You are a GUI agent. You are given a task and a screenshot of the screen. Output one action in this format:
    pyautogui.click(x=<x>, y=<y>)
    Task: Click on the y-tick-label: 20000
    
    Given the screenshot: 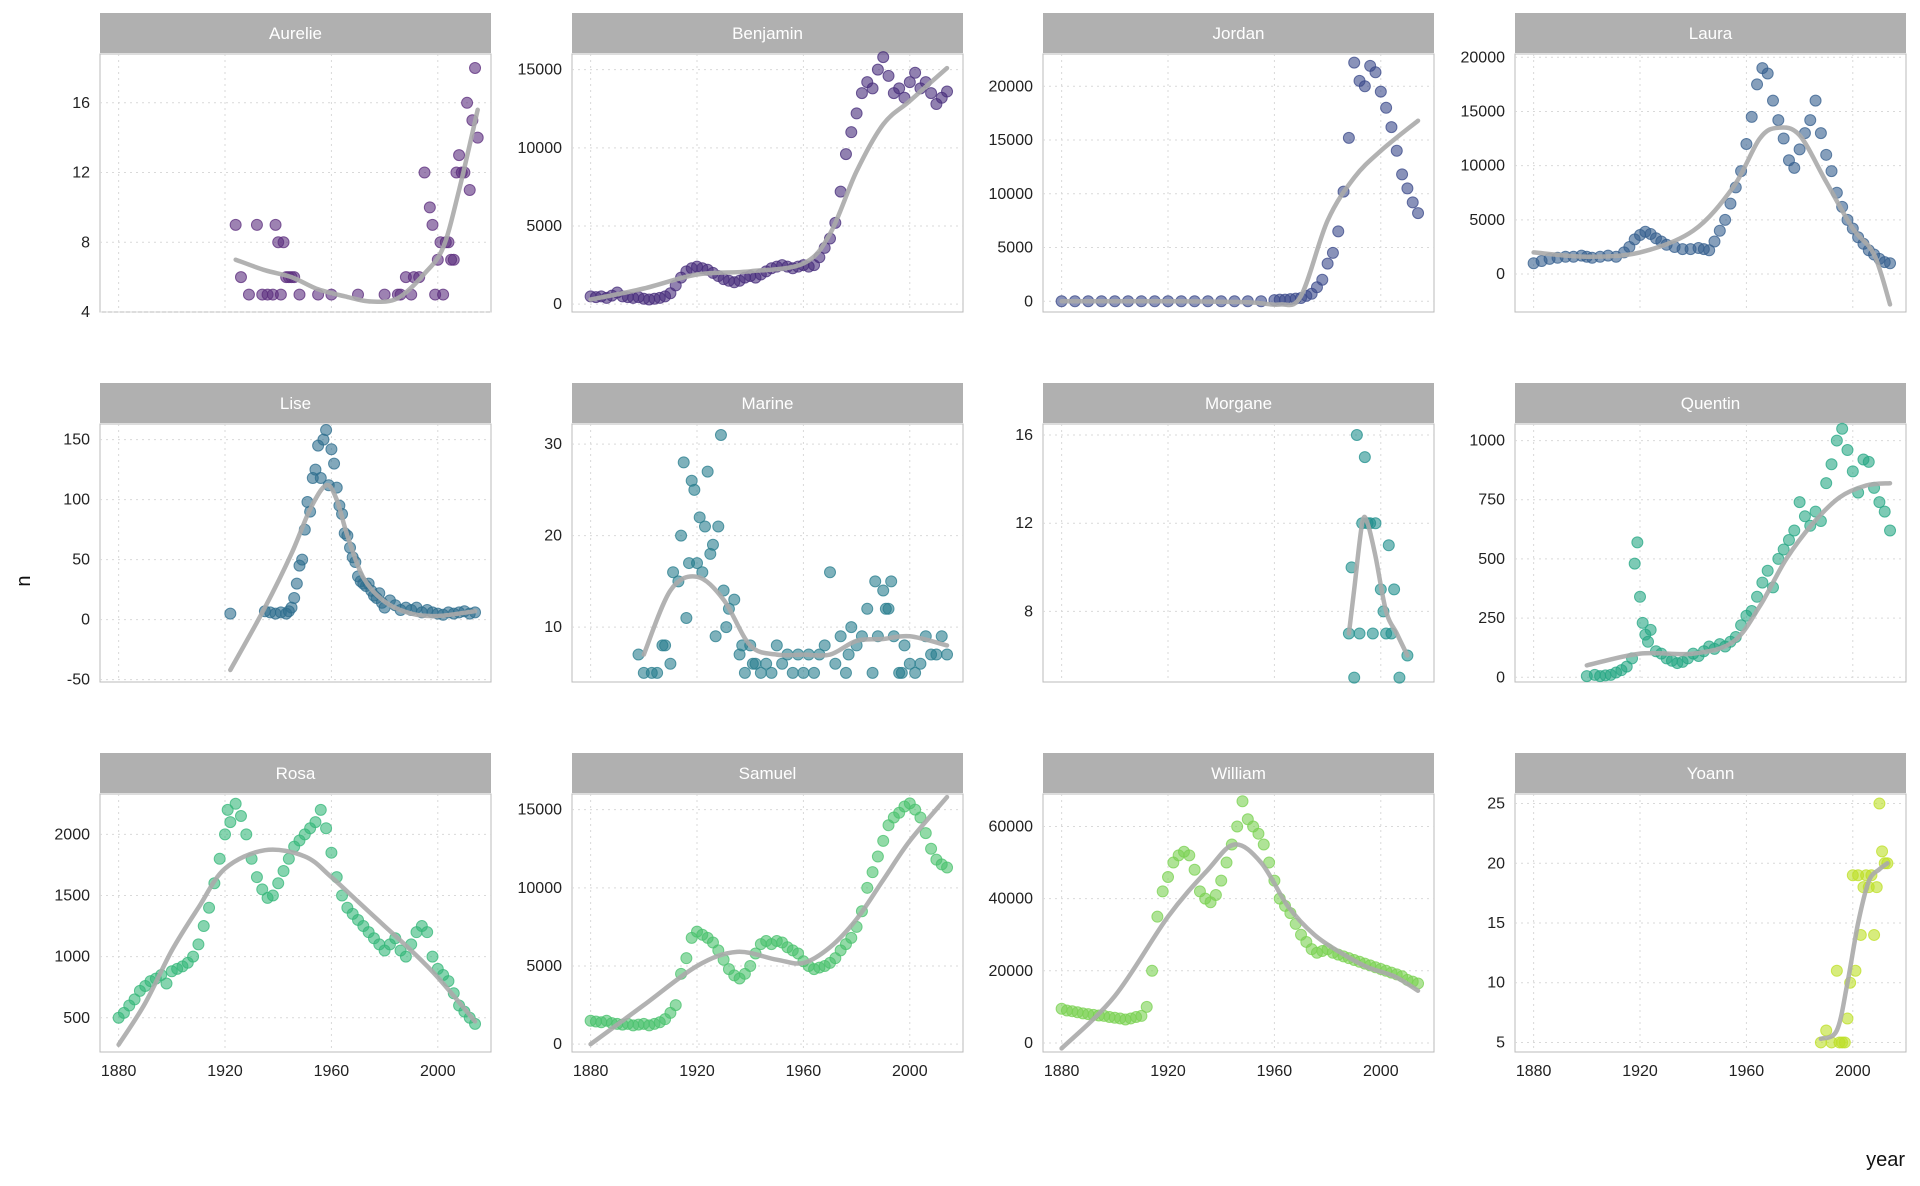 What is the action you would take?
    pyautogui.click(x=1483, y=57)
    